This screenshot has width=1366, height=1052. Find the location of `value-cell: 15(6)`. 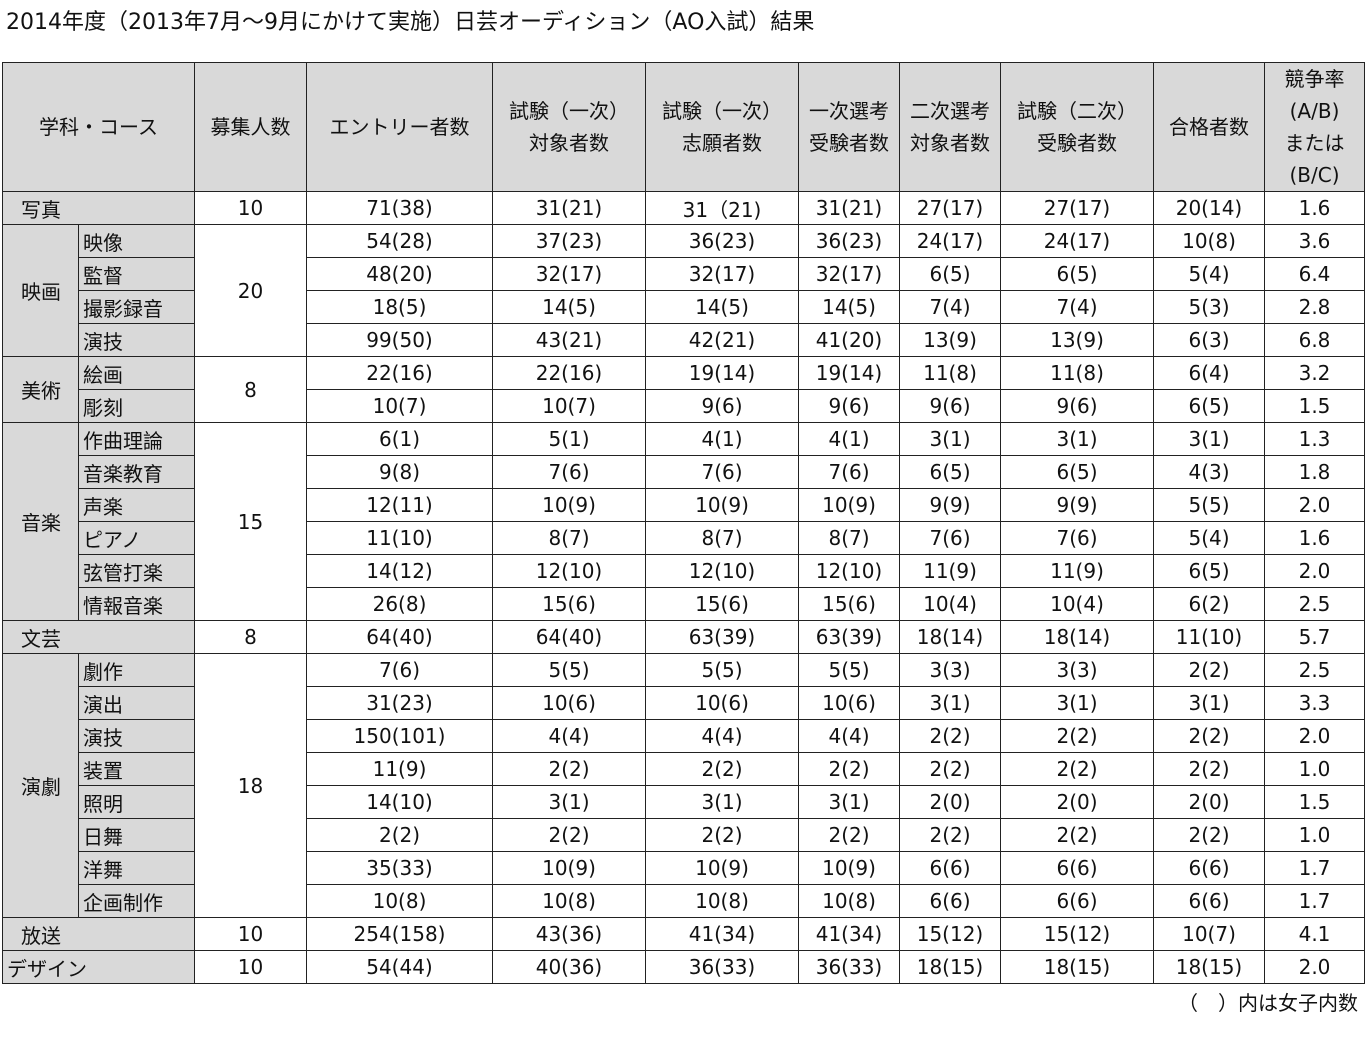

value-cell: 15(6) is located at coordinates (569, 604).